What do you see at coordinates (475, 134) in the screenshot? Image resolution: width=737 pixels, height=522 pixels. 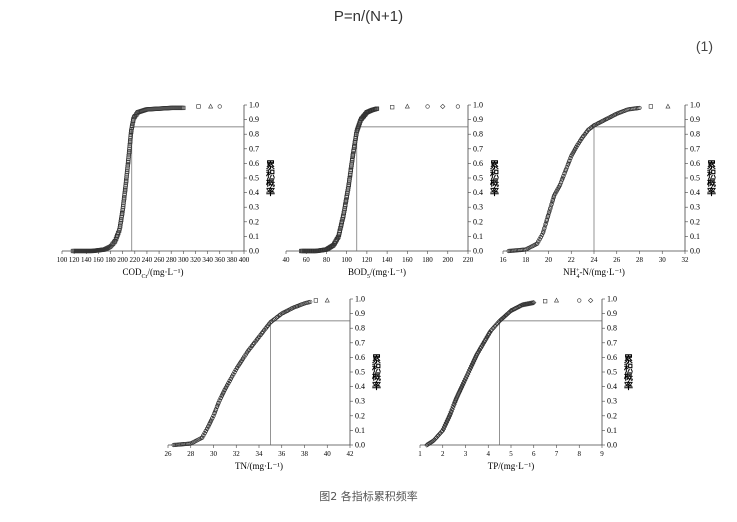 I see `y-tick: 0.8` at bounding box center [475, 134].